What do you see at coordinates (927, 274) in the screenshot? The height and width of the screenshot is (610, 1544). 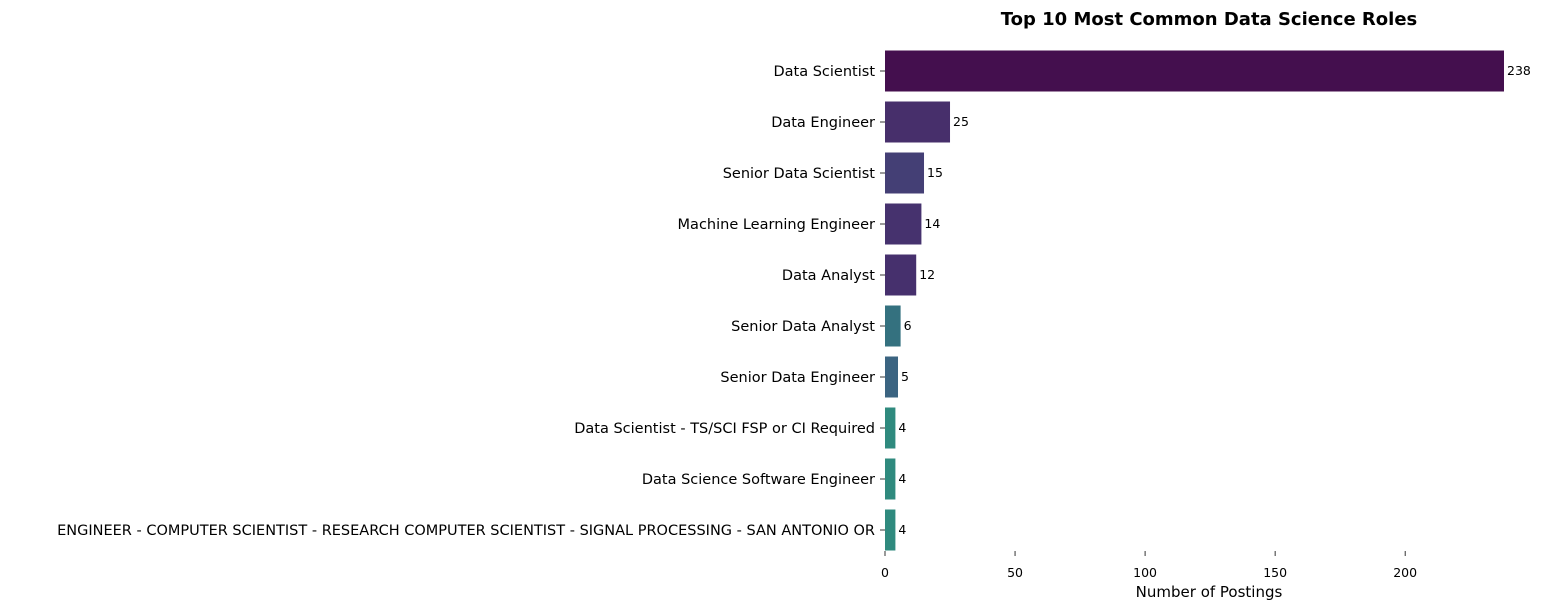 I see `data-label: 12` at bounding box center [927, 274].